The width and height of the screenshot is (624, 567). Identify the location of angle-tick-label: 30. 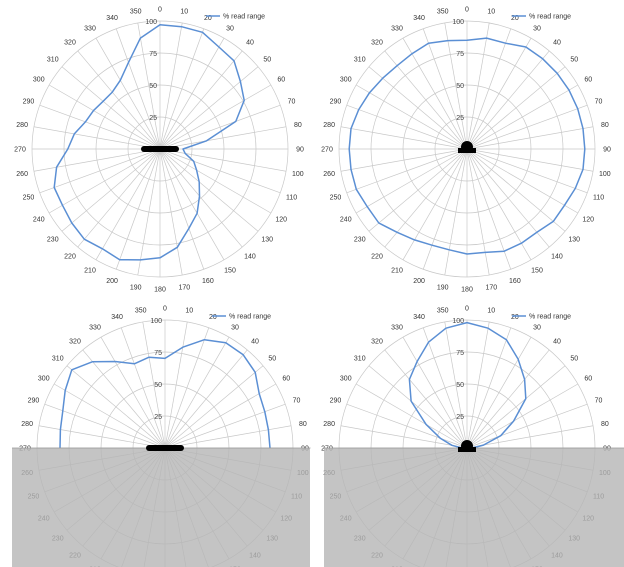
(537, 28).